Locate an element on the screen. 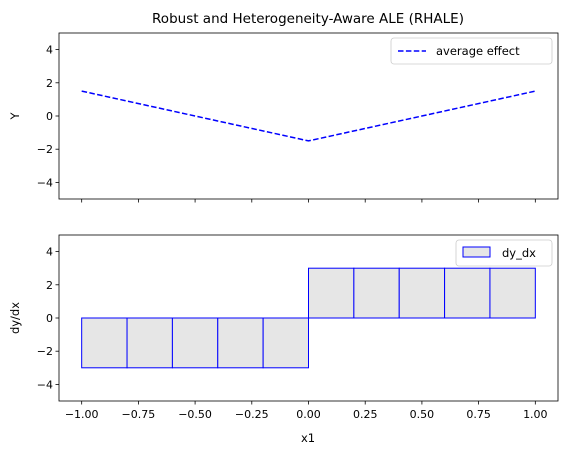  bottom-y-axis-label: dy/dx is located at coordinates (15, 318).